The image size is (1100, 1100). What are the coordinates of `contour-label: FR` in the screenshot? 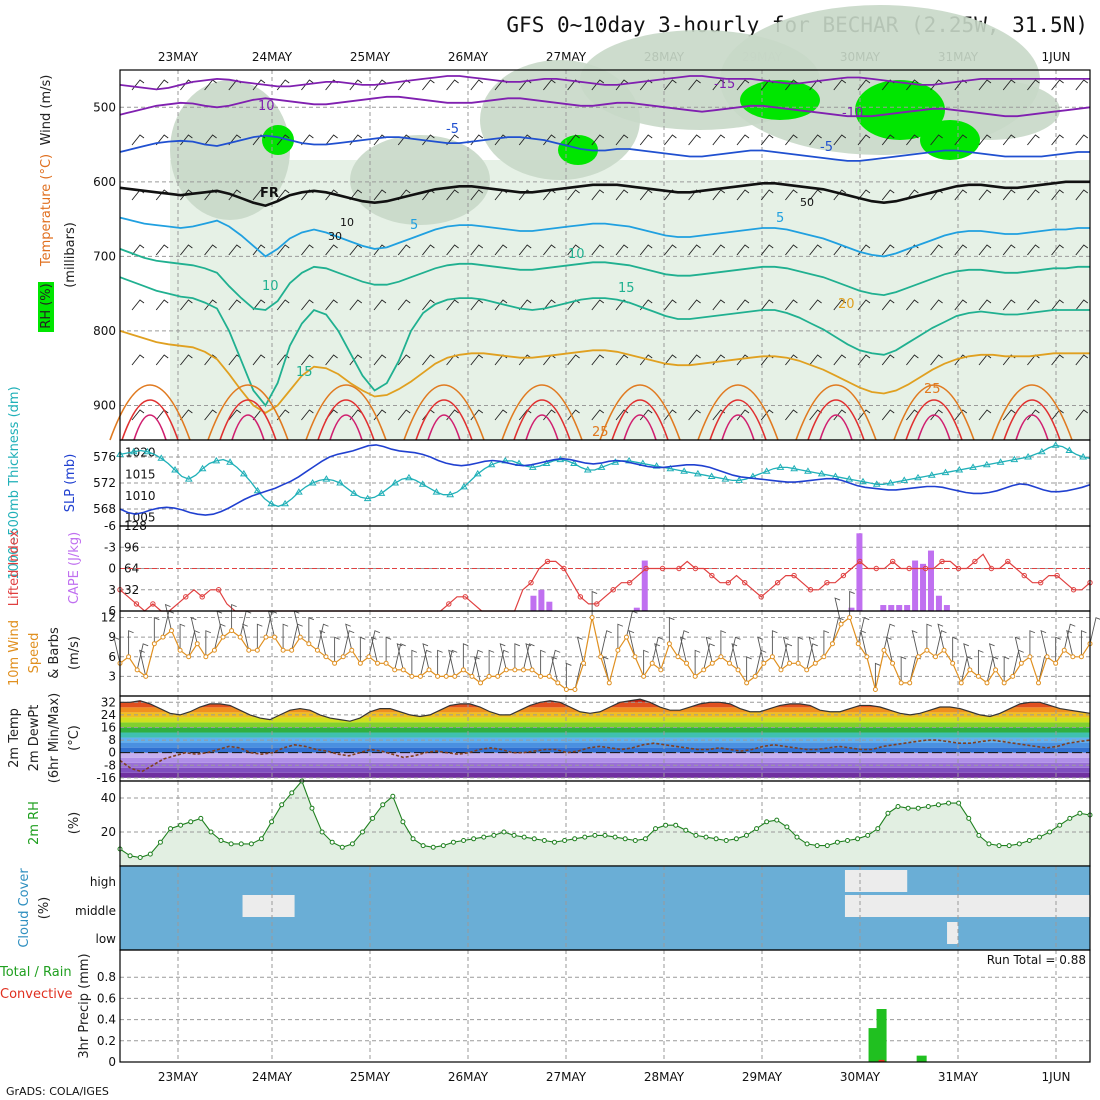 It's located at (269, 193).